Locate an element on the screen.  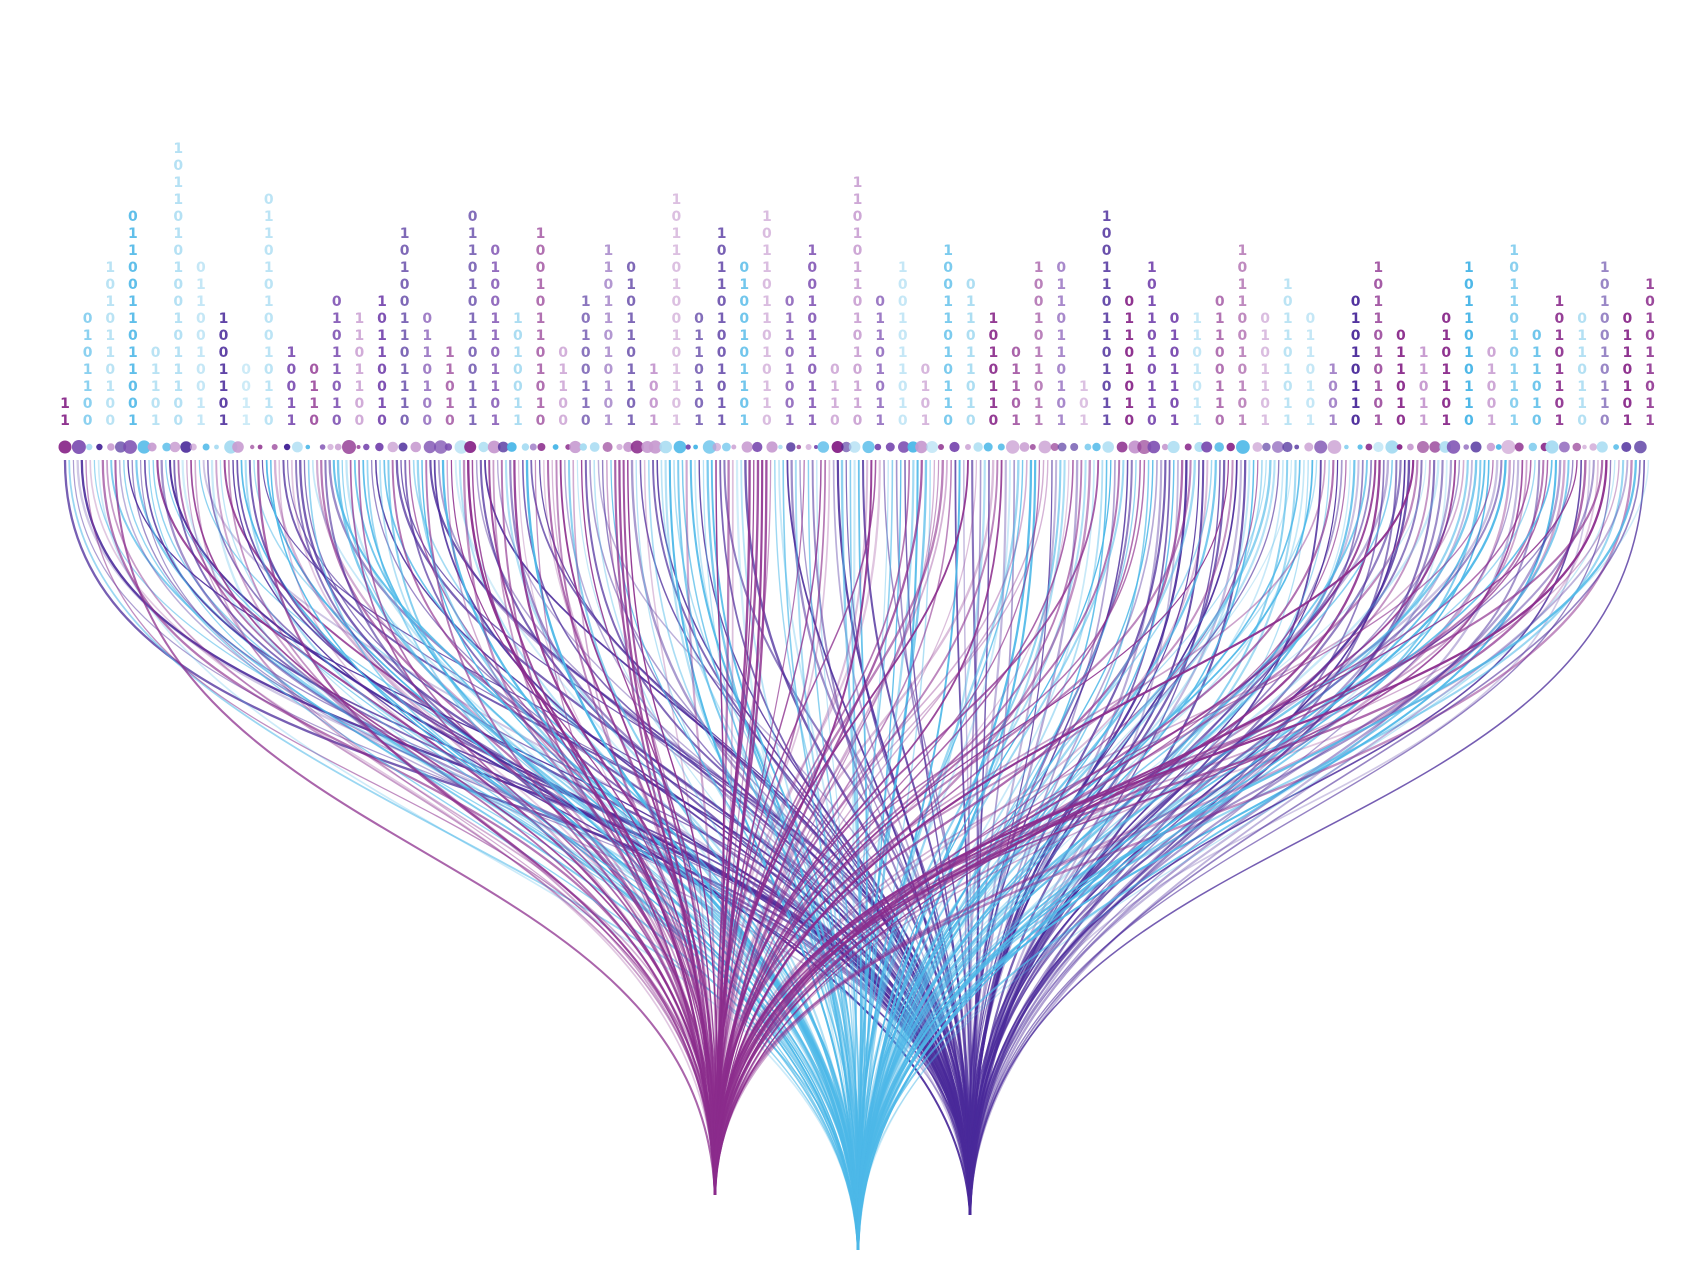
binary-column: 101 is located at coordinates (1084, 404).